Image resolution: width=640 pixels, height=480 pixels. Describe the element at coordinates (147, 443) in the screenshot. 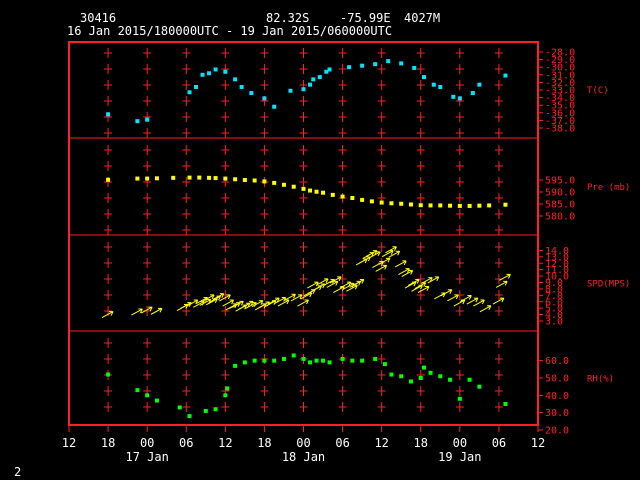

I see `x-tick-label: 00` at that location.